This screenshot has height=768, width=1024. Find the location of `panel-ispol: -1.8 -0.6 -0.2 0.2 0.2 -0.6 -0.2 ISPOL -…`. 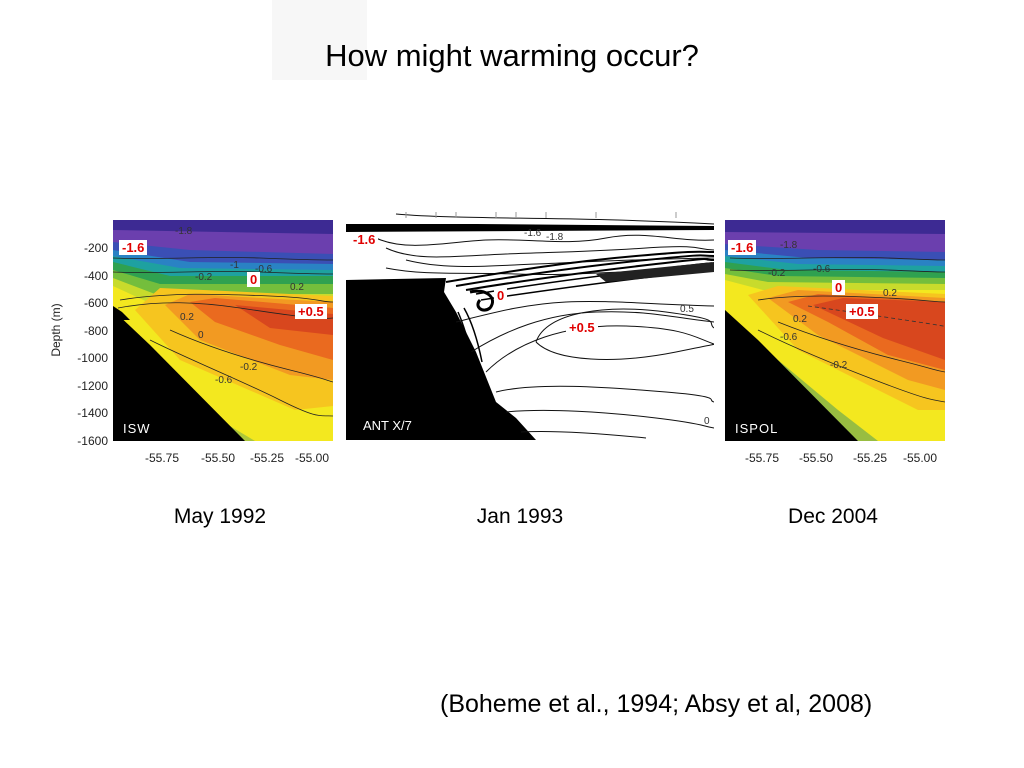

panel-ispol: -1.8 -0.6 -0.2 0.2 0.2 -0.6 -0.2 ISPOL -… is located at coordinates (836, 342).